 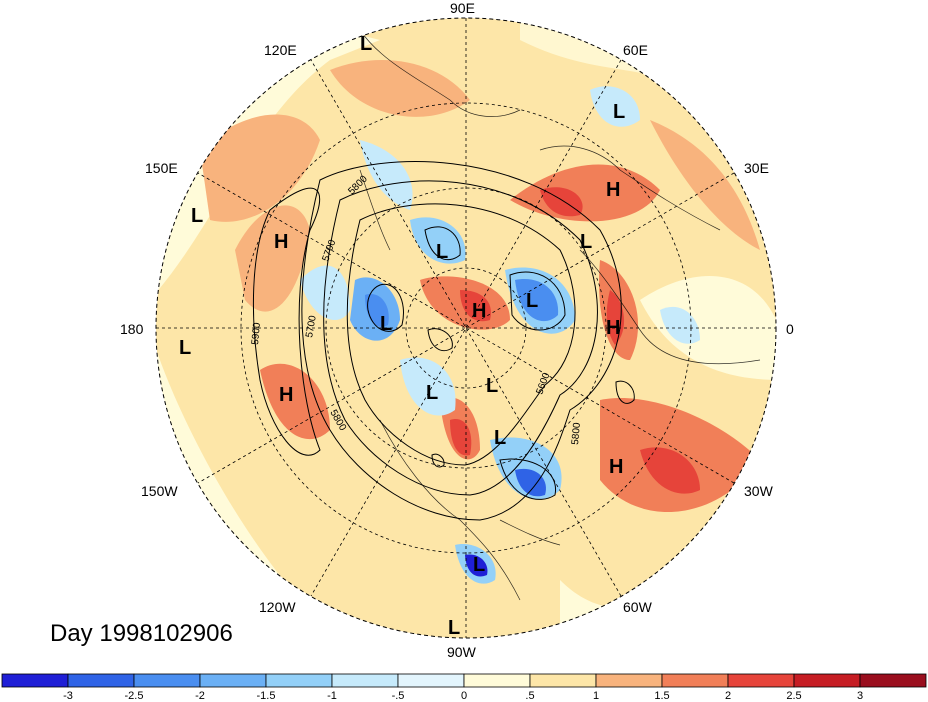 I want to click on colorbar-tick-label: 0, so click(x=464, y=696).